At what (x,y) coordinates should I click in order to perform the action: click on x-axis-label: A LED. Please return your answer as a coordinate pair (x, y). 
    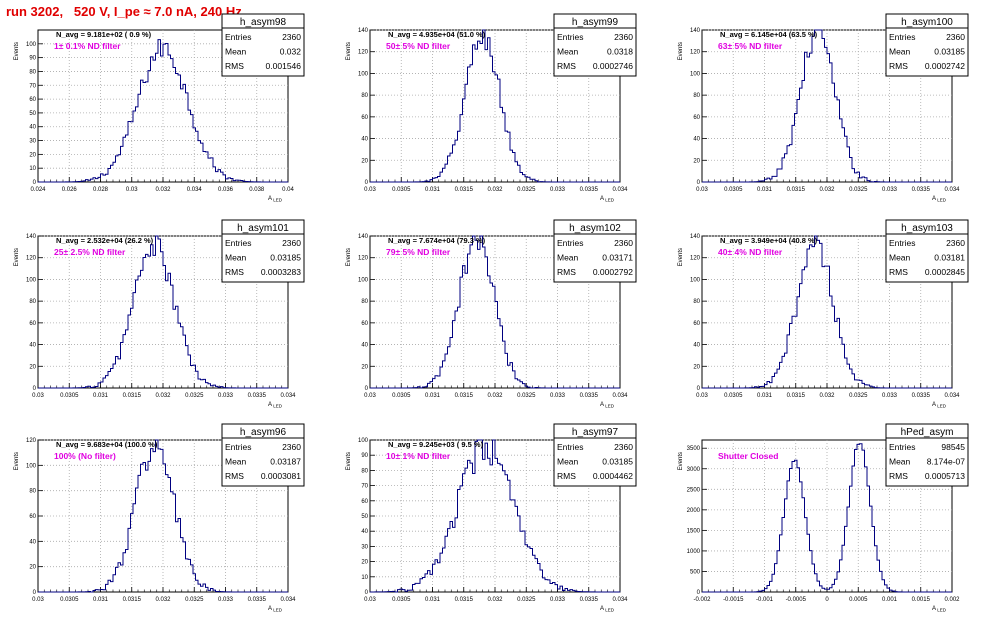
    Looking at the image, I should click on (939, 609).